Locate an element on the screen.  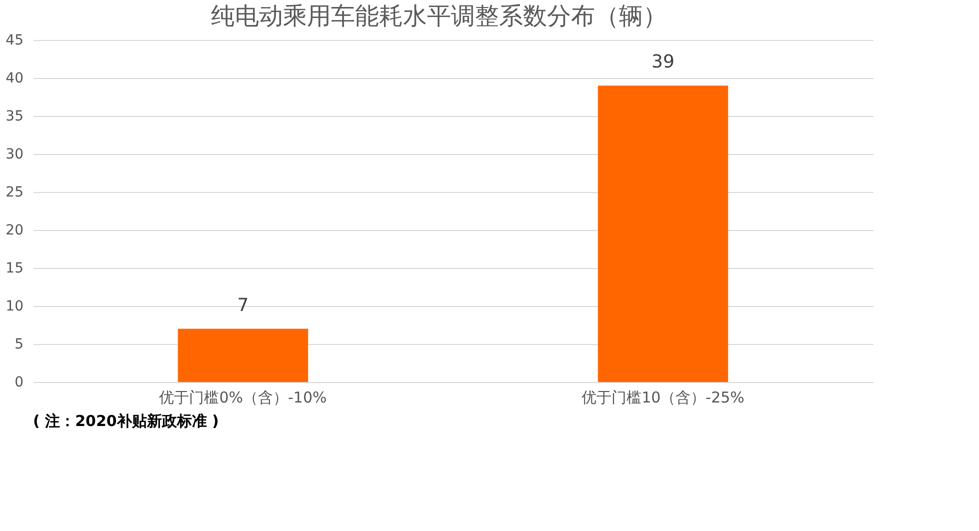
y-tick-label: 5 is located at coordinates (19, 344).